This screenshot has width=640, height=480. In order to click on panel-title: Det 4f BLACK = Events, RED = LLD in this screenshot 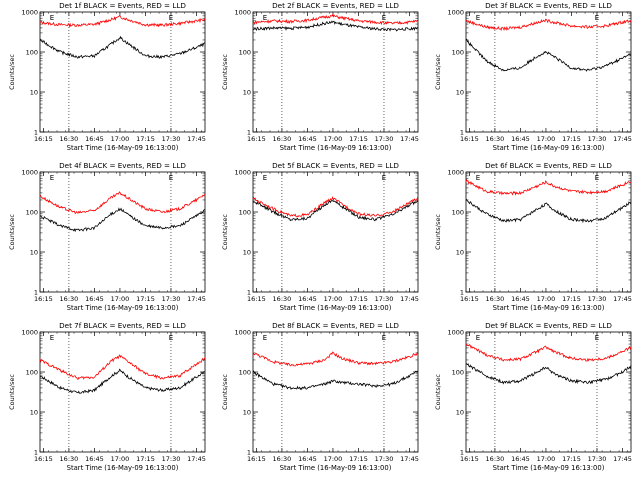, I will do `click(122, 165)`.